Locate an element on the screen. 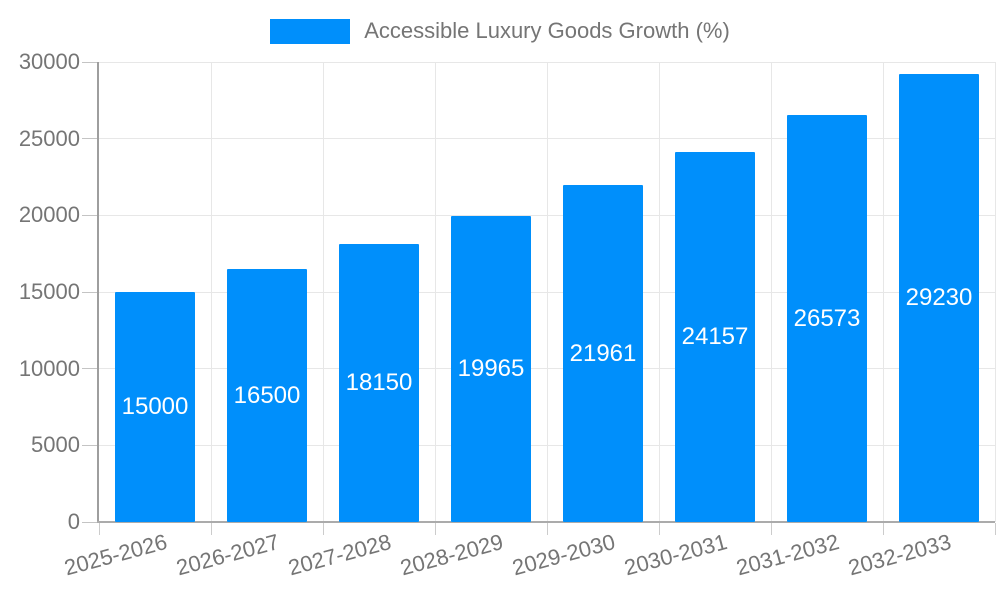  x-axis-label: 2031-2032 is located at coordinates (787, 555).